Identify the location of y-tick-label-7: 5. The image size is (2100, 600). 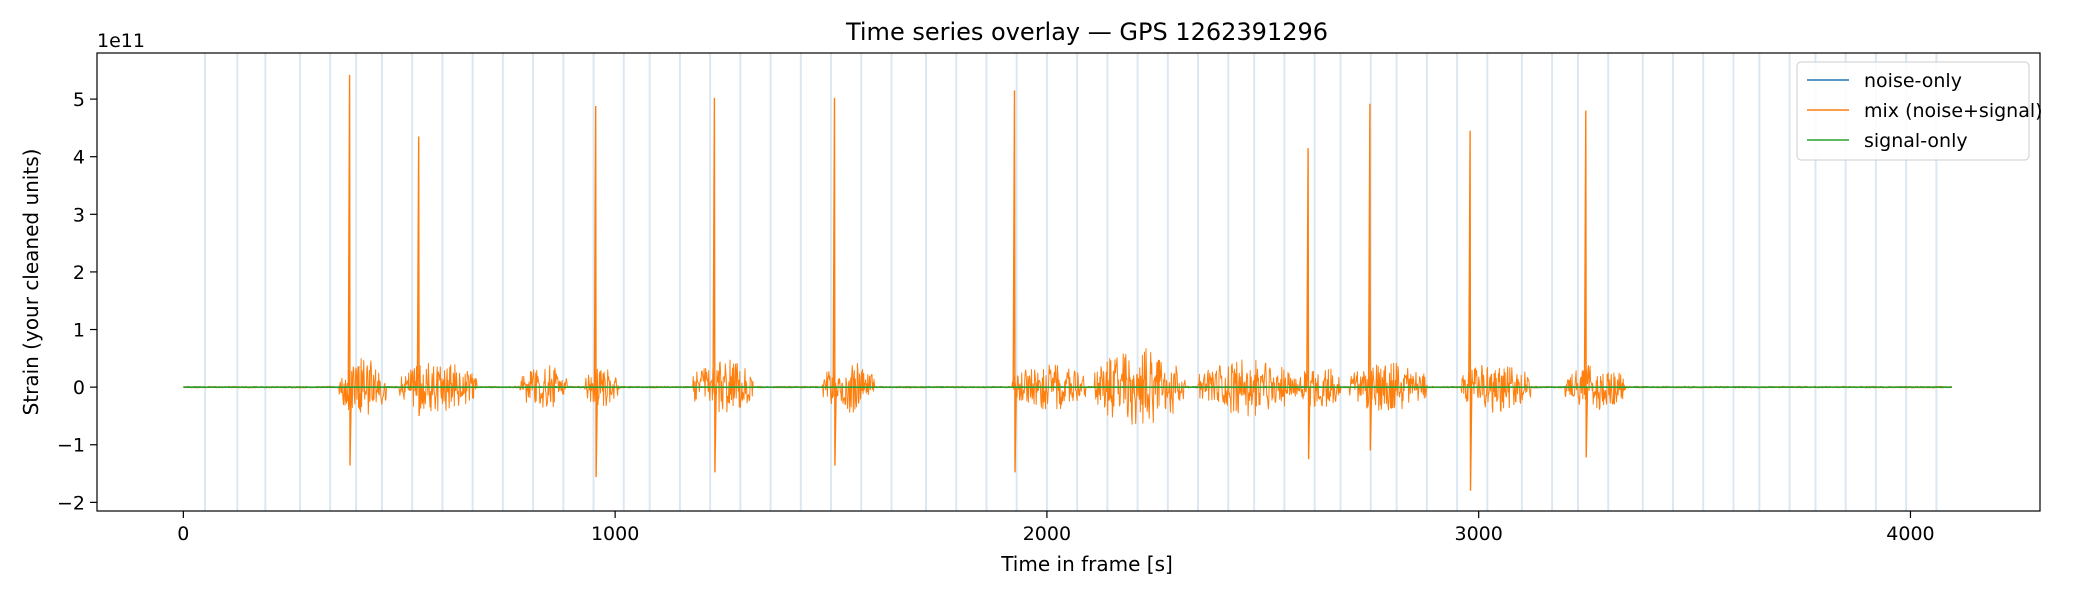
(79, 100).